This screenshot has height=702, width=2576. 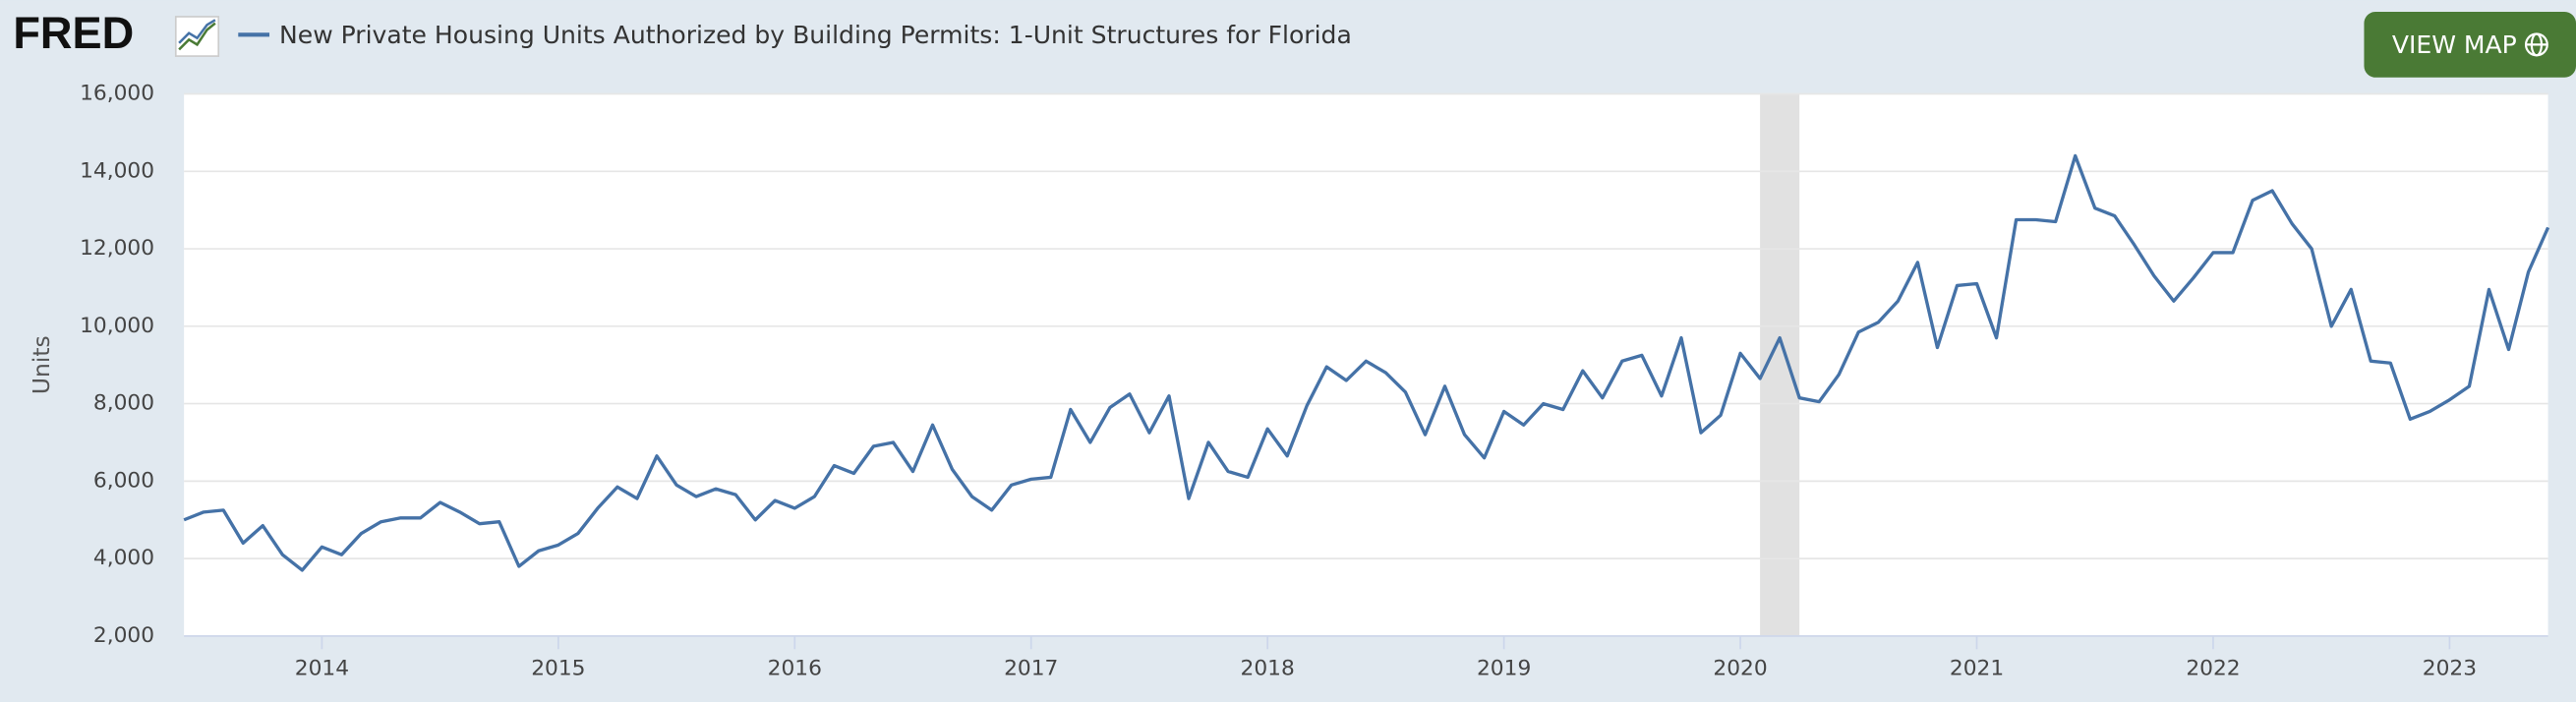 What do you see at coordinates (2450, 668) in the screenshot?
I see `x-tick-label: 2023` at bounding box center [2450, 668].